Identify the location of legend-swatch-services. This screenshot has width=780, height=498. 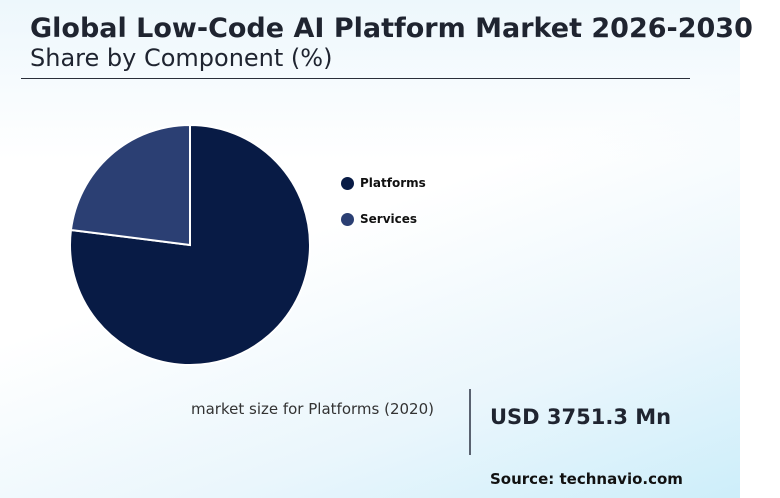
(347, 219).